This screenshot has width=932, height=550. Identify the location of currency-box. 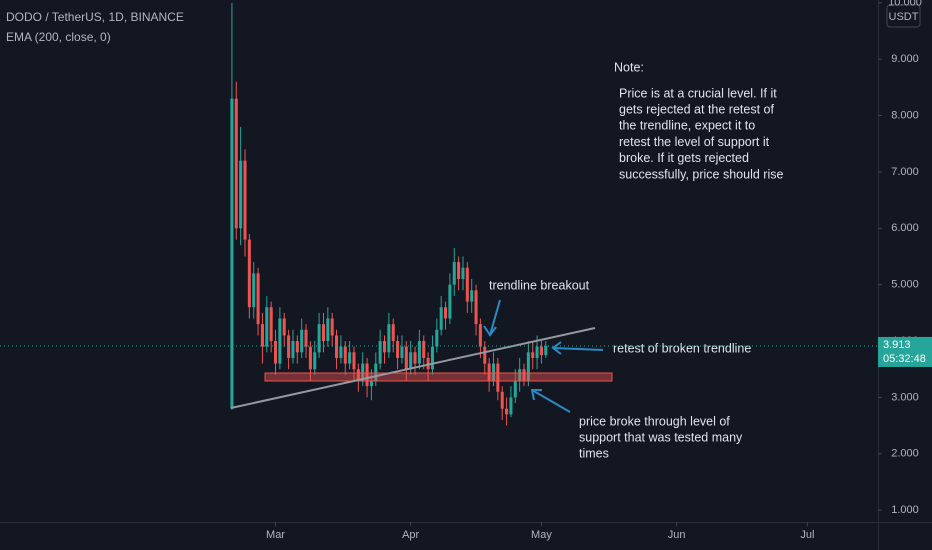
(903, 16).